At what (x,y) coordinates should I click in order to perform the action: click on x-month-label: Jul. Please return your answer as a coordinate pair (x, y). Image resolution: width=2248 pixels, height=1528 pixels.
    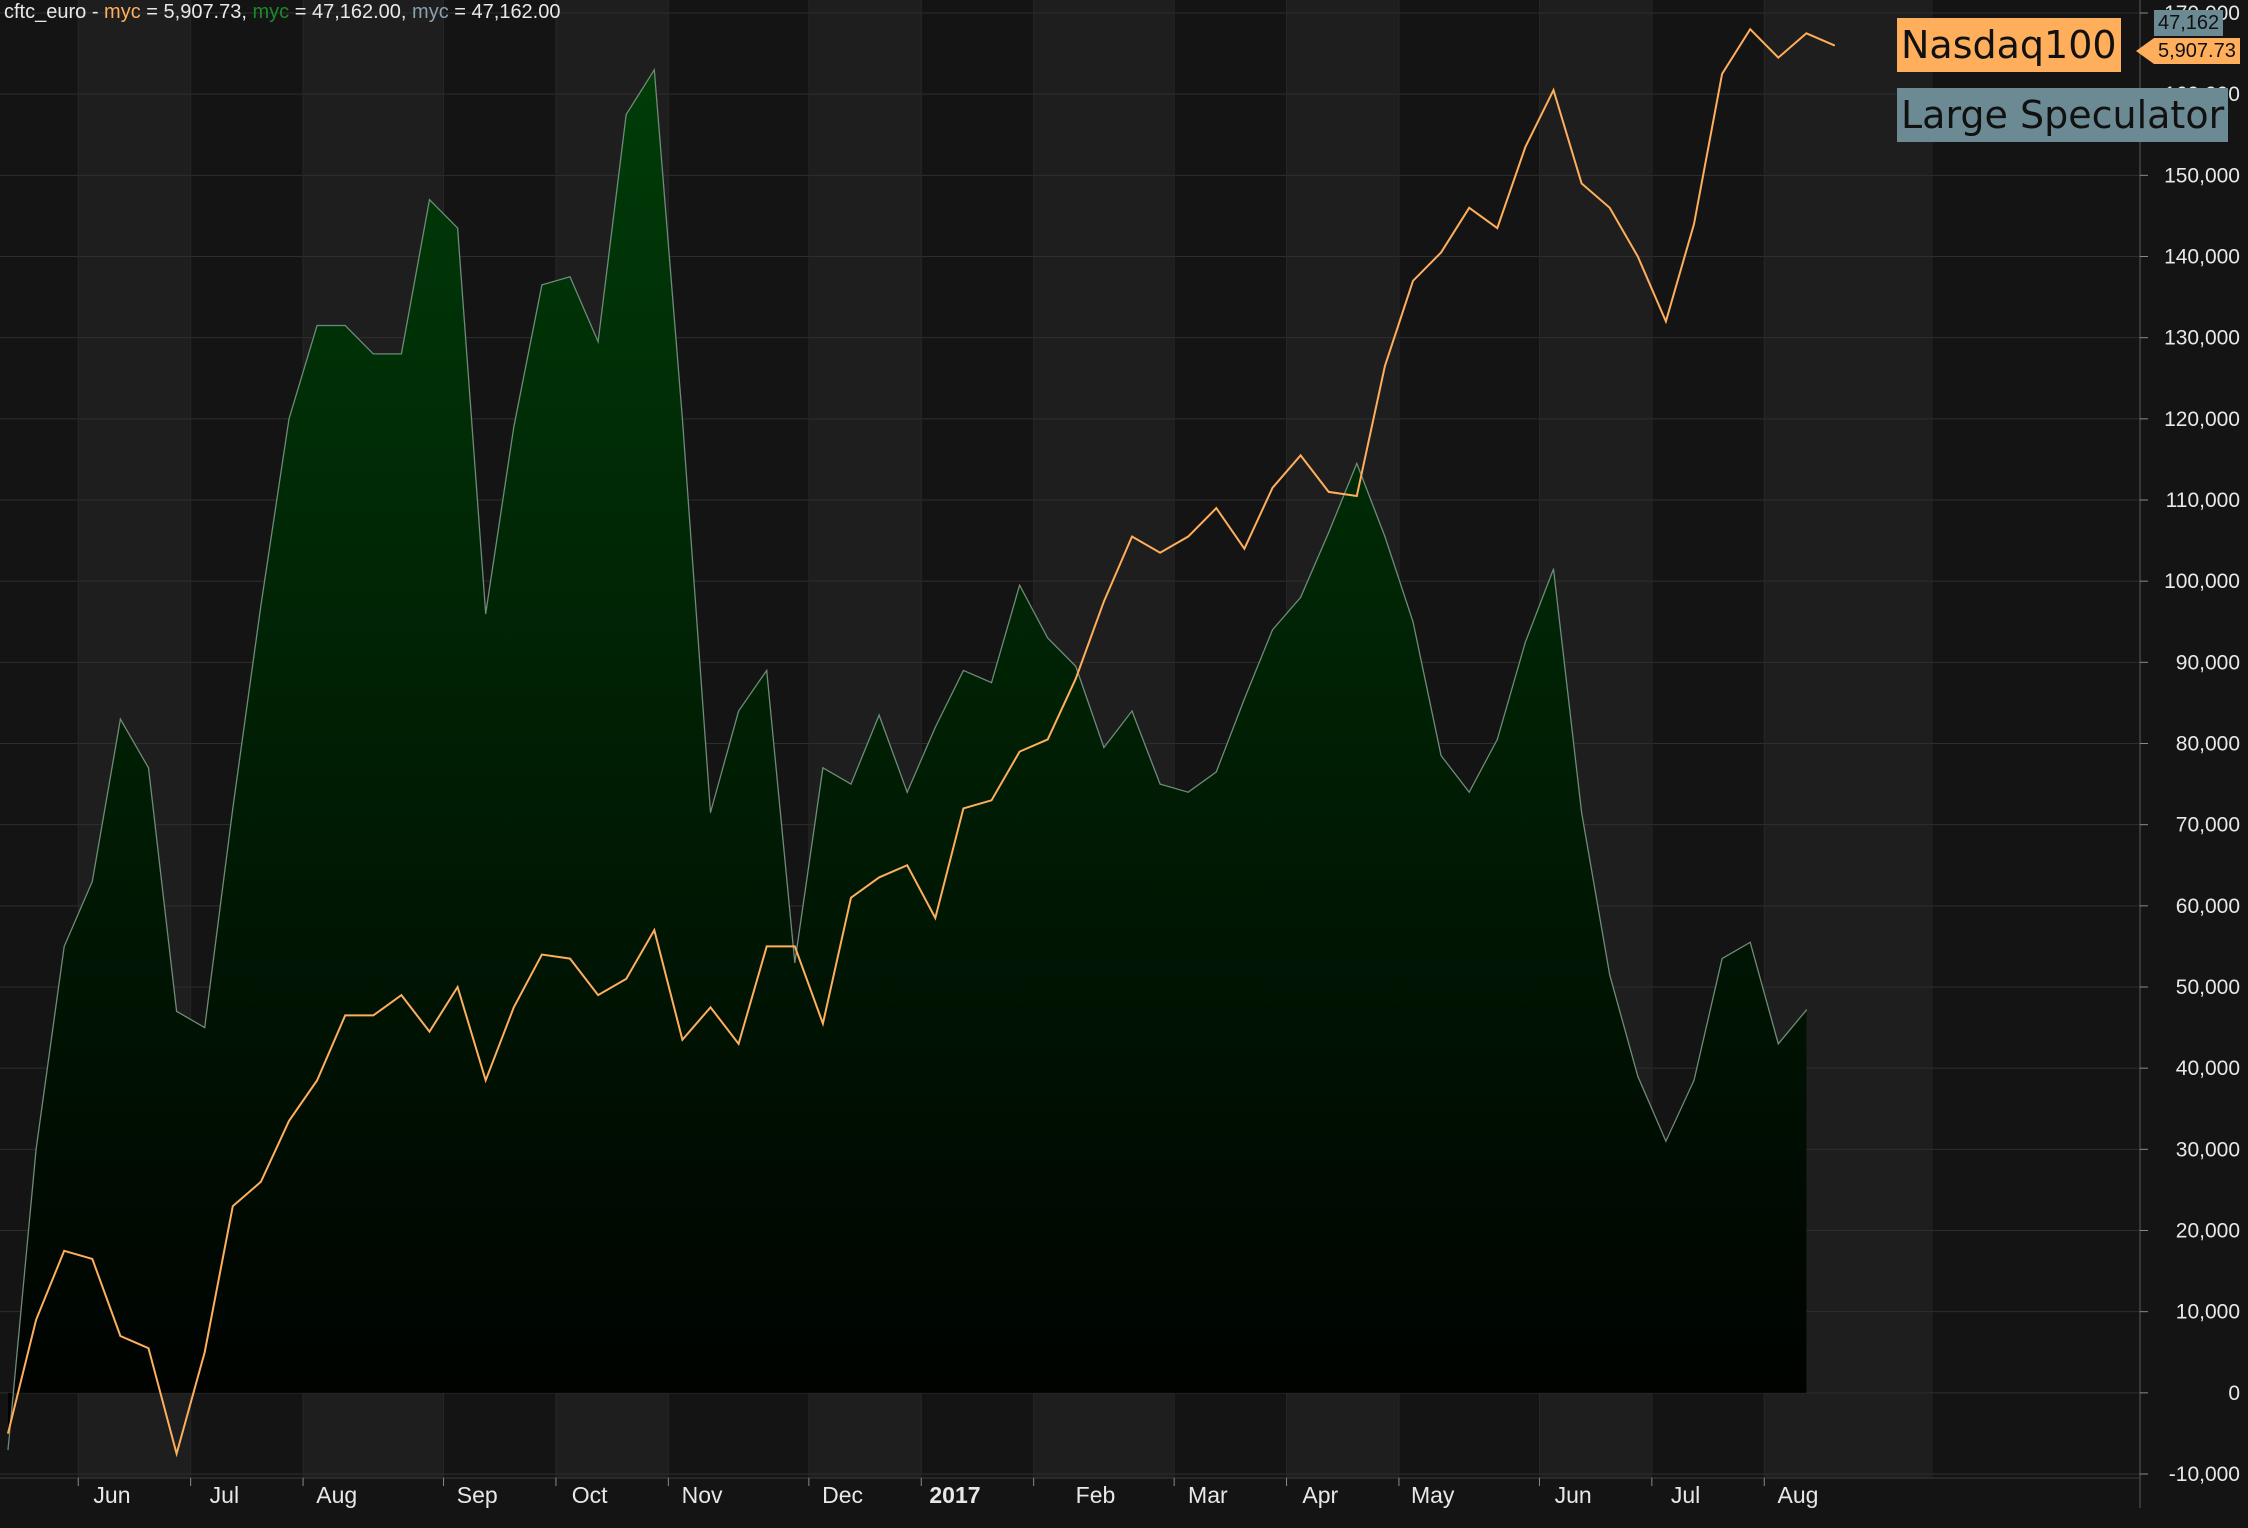
    Looking at the image, I should click on (224, 1495).